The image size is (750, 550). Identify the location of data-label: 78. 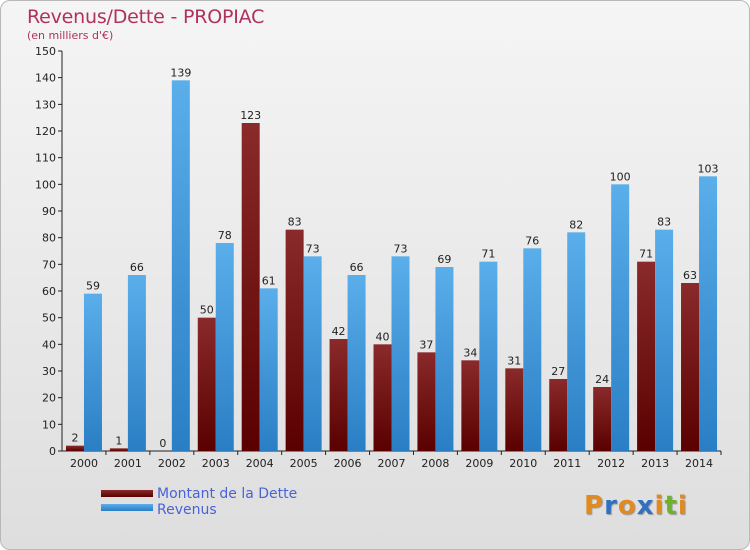
(225, 235).